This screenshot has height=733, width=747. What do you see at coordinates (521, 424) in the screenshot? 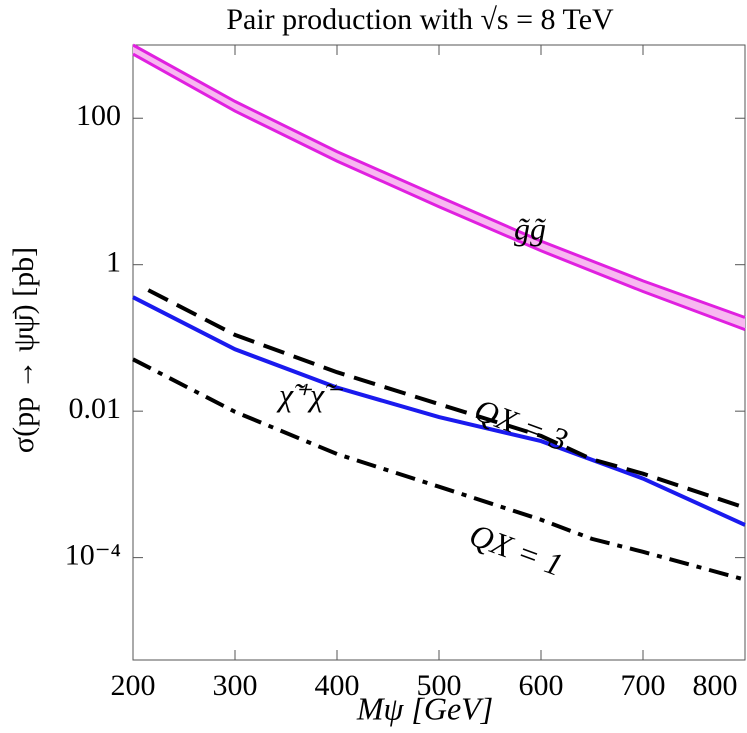
I see `series-label: QX = 3` at bounding box center [521, 424].